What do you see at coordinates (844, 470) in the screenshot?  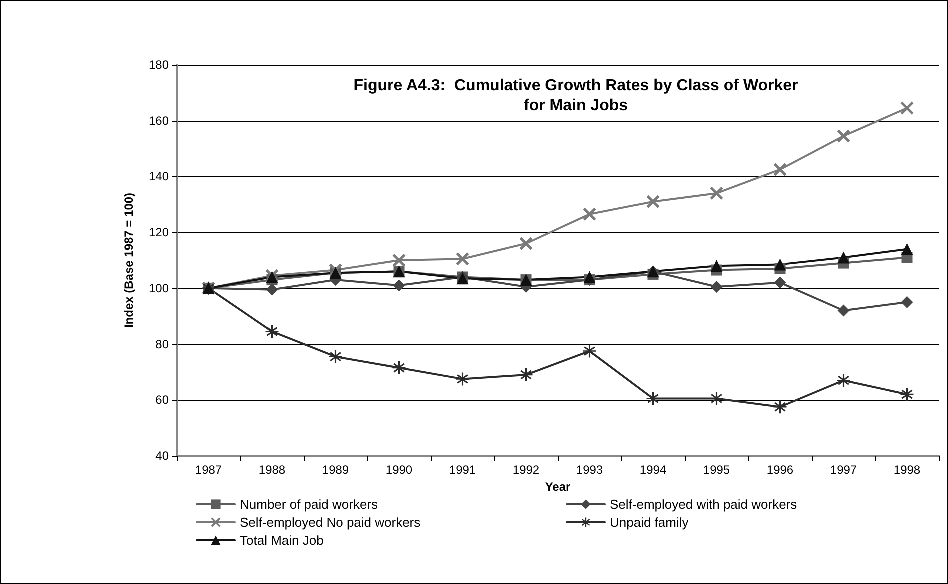 I see `x-tick-label: 1997` at bounding box center [844, 470].